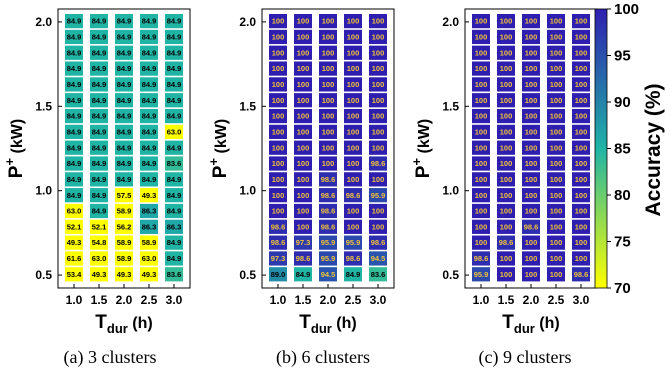 Image resolution: width=672 pixels, height=374 pixels. Describe the element at coordinates (378, 300) in the screenshot. I see `x-tick-label: 3.0` at that location.